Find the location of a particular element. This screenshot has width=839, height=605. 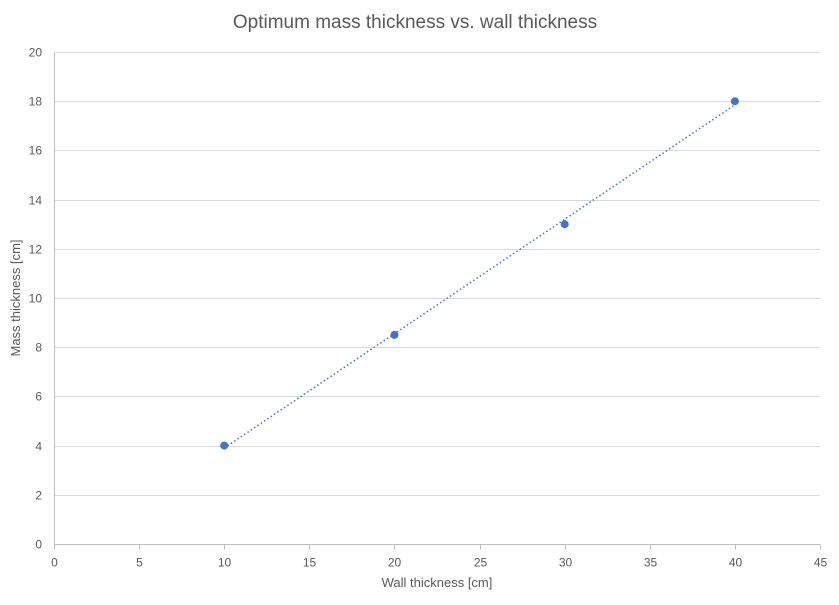

y-tick-label: 16 is located at coordinates (36, 151).